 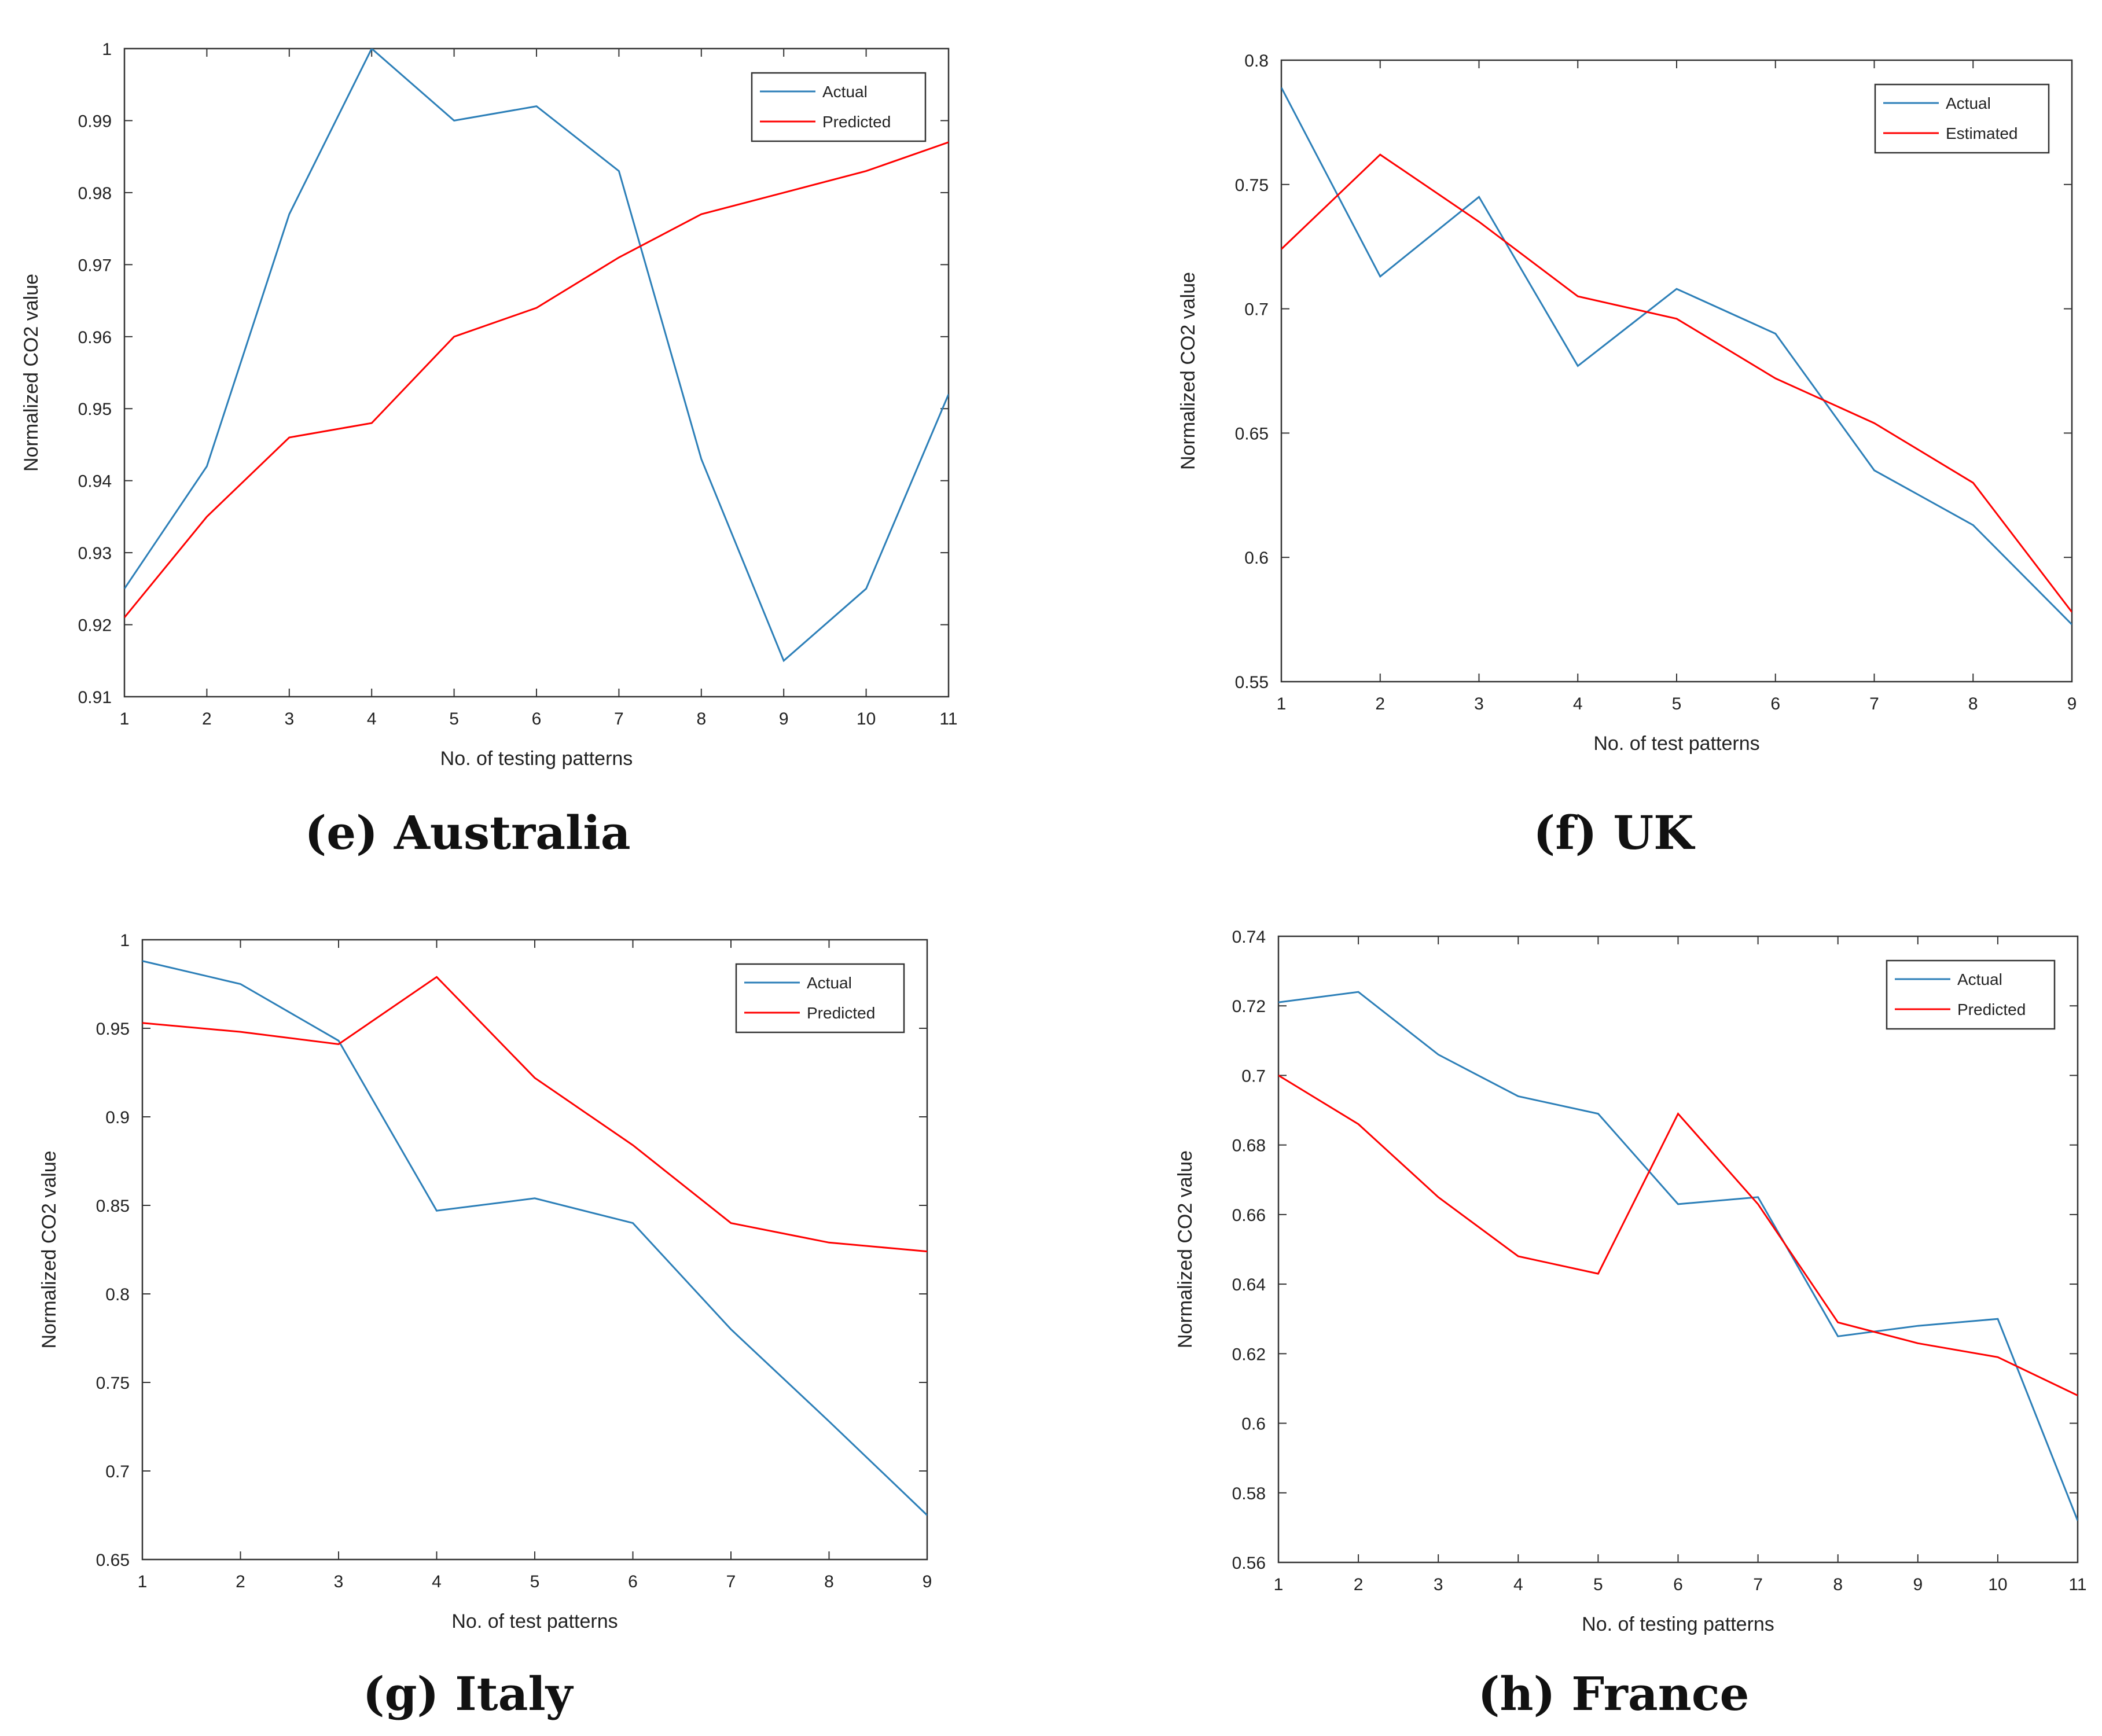 What do you see at coordinates (95, 553) in the screenshot?
I see `y-tick-label: 0.93` at bounding box center [95, 553].